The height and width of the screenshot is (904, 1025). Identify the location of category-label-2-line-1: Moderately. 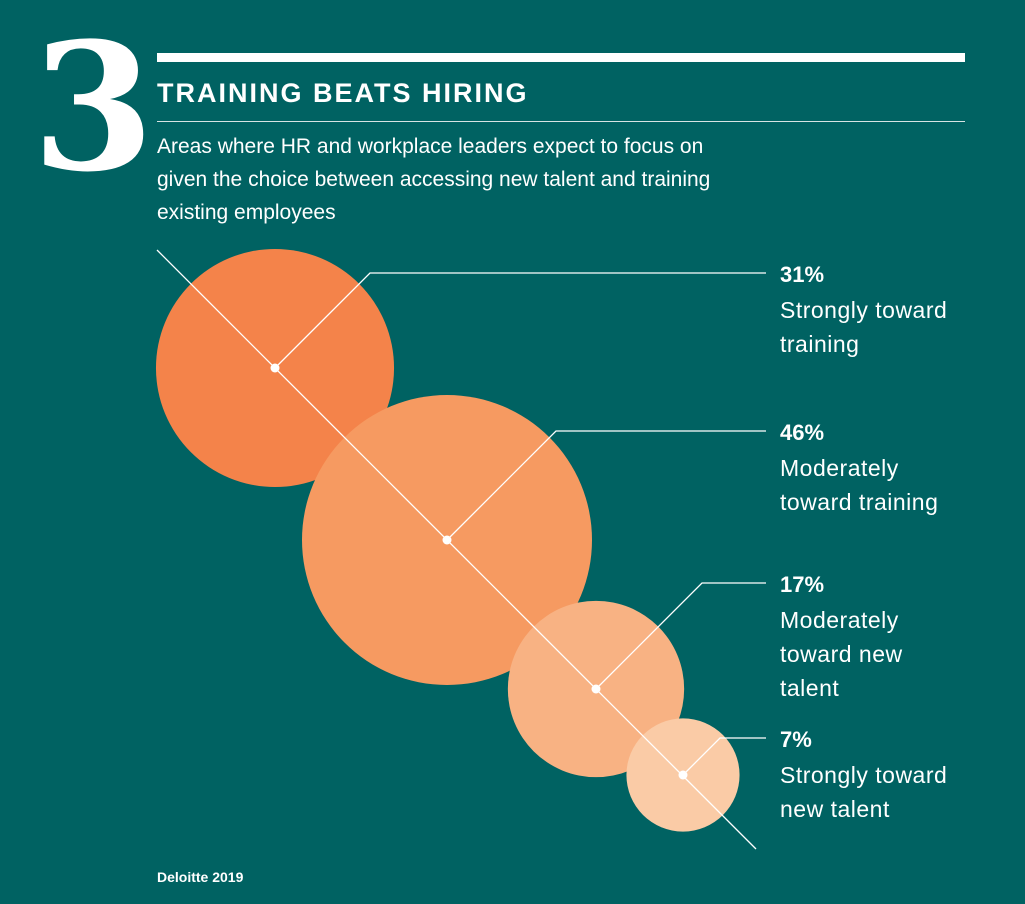
(839, 468).